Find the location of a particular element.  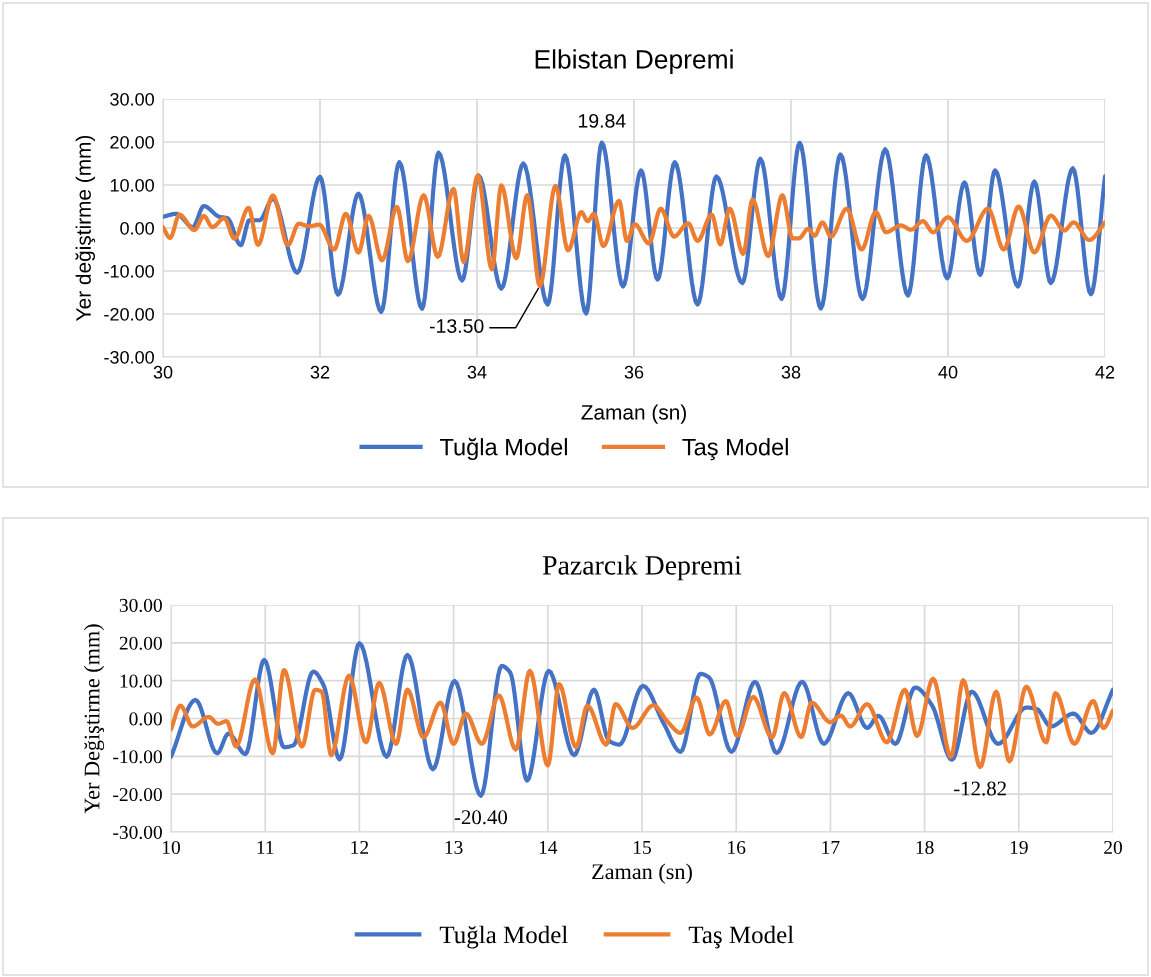

annotation: 19.84 is located at coordinates (602, 120).